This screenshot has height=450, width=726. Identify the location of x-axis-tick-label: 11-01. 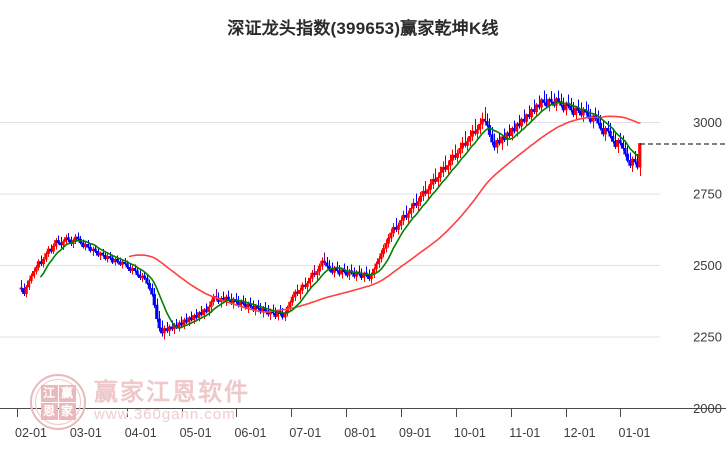
(524, 433).